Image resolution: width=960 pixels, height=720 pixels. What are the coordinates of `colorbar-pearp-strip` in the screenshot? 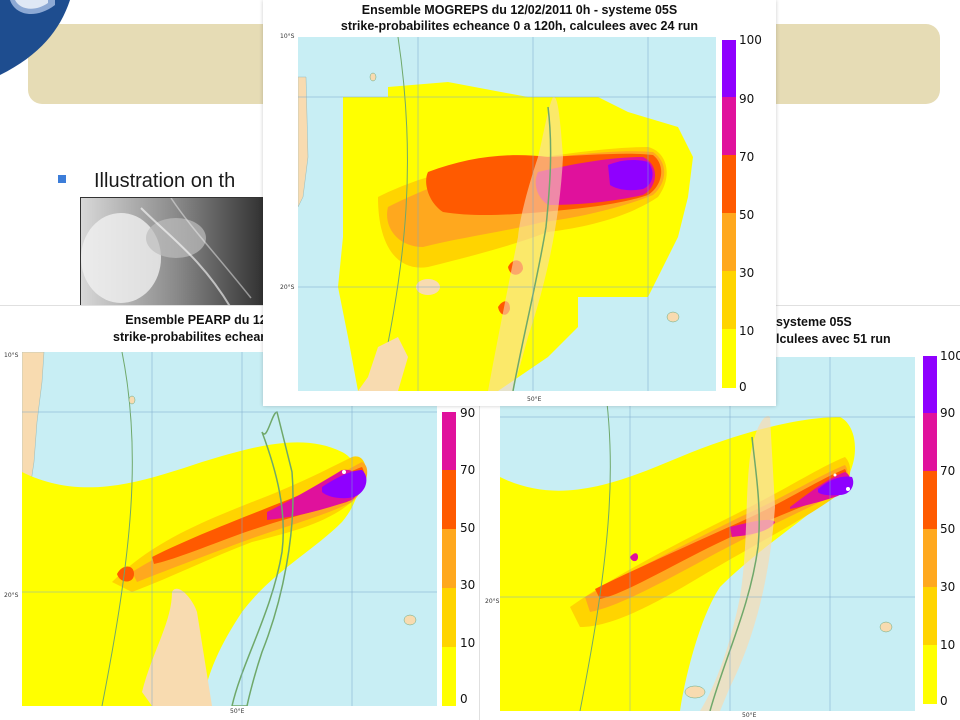 It's located at (449, 559).